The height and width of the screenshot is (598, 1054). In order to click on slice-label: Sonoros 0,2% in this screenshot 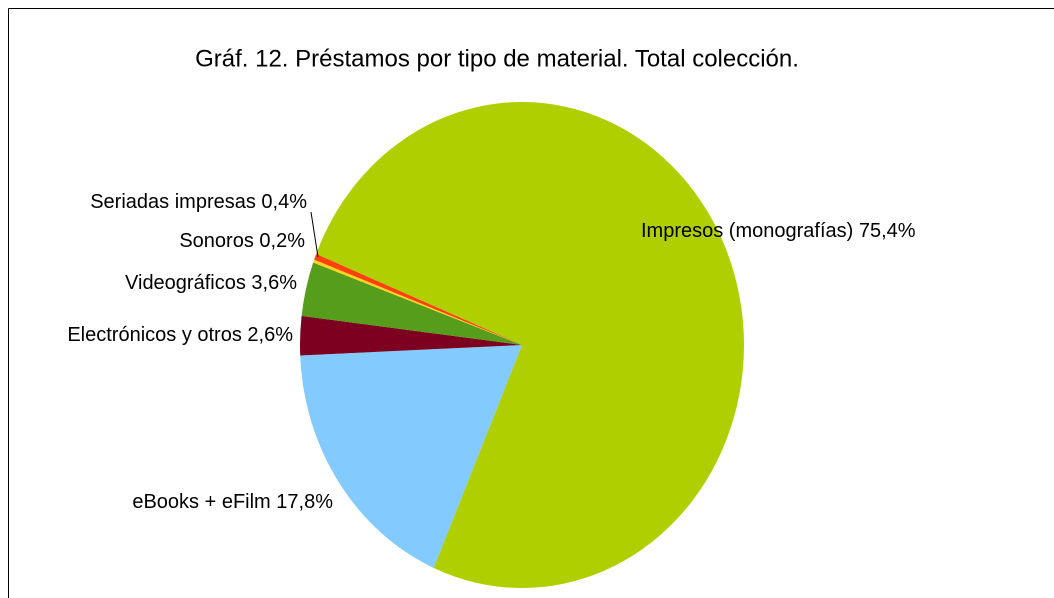, I will do `click(242, 241)`.